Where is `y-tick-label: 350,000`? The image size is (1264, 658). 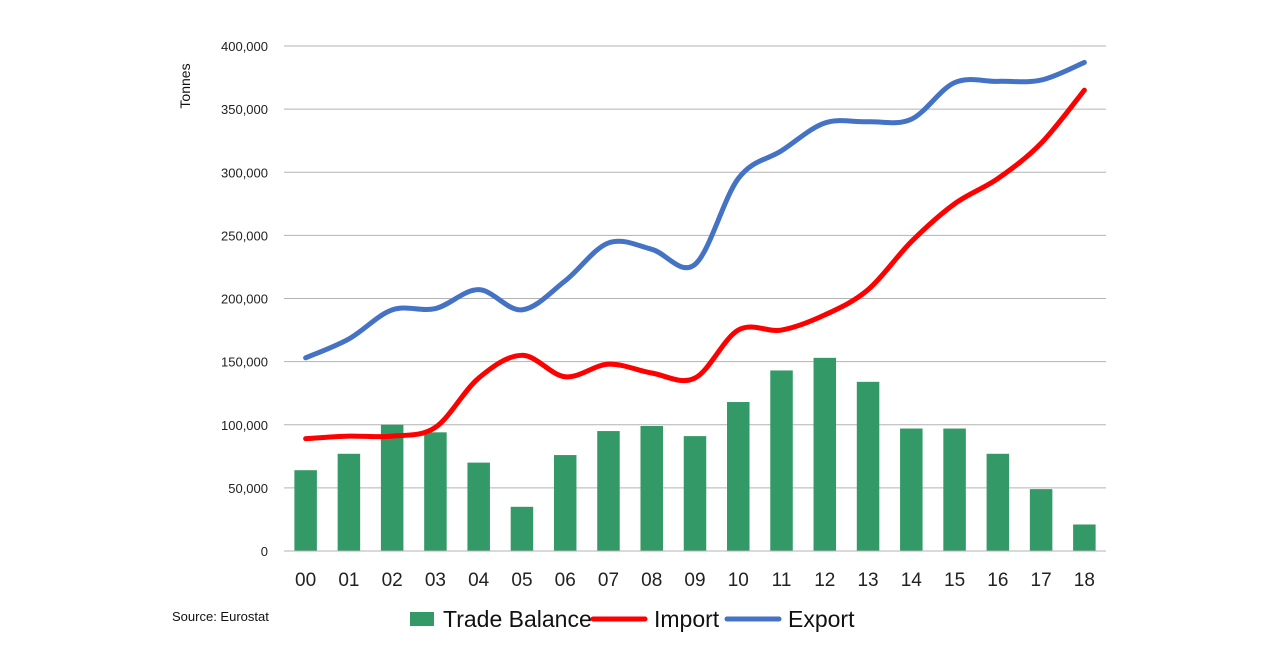 y-tick-label: 350,000 is located at coordinates (244, 109).